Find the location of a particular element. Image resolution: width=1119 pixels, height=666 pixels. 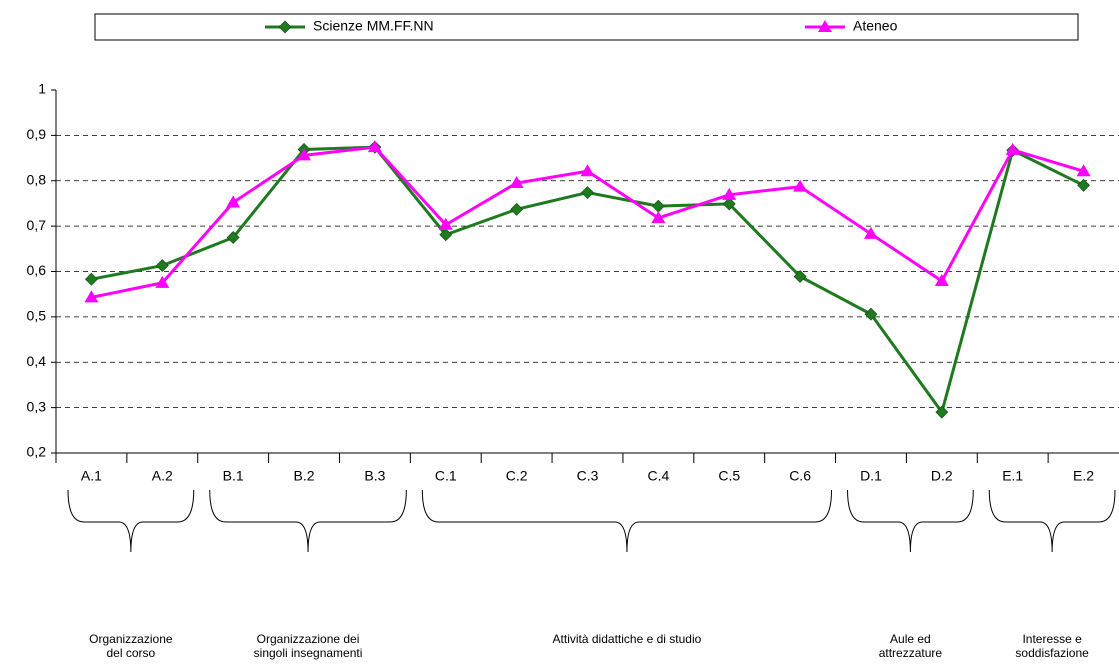

group-label: Attività didattiche e di studio is located at coordinates (627, 639).